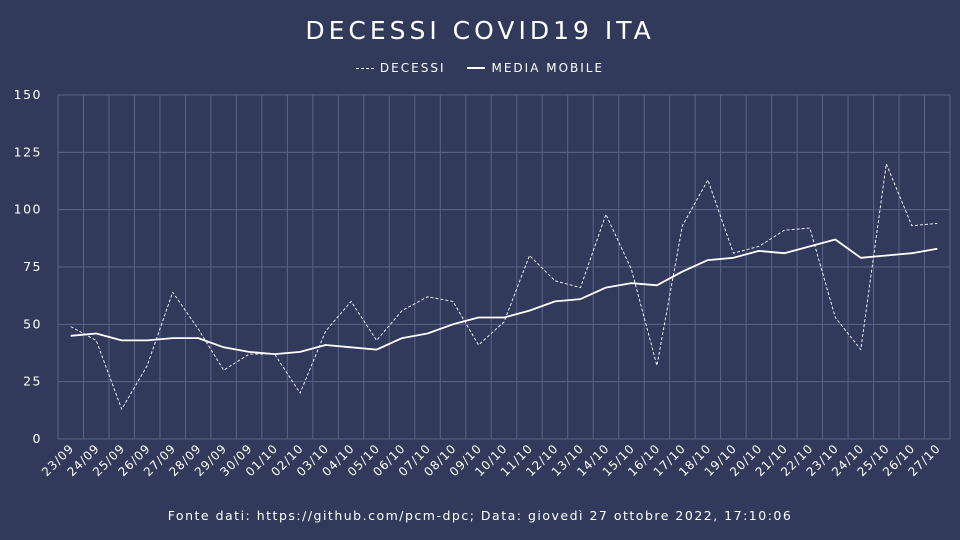 Image resolution: width=960 pixels, height=540 pixels. What do you see at coordinates (32, 266) in the screenshot?
I see `y-tick-label: 75` at bounding box center [32, 266].